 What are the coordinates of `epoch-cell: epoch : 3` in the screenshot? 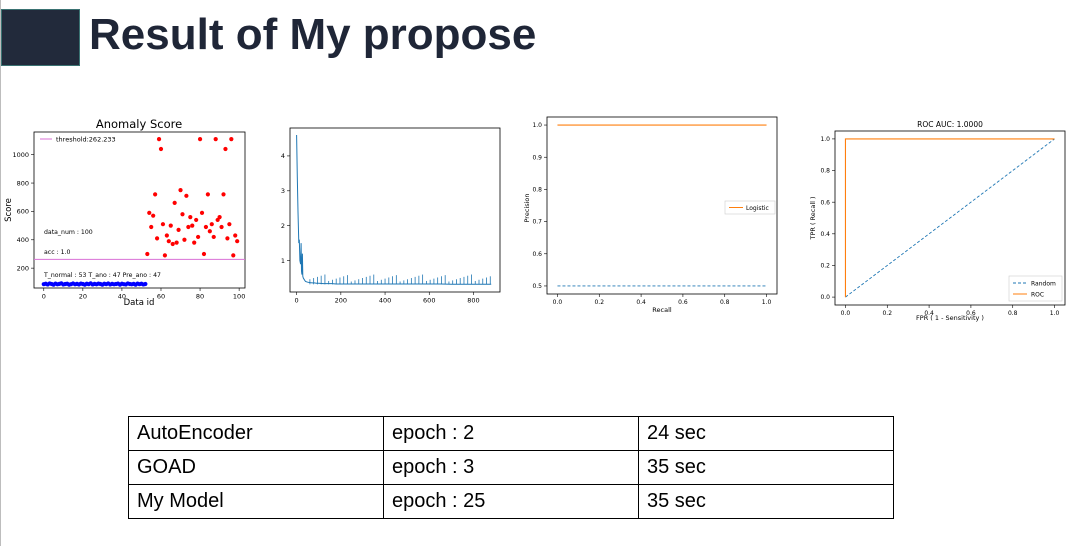 It's located at (511, 467).